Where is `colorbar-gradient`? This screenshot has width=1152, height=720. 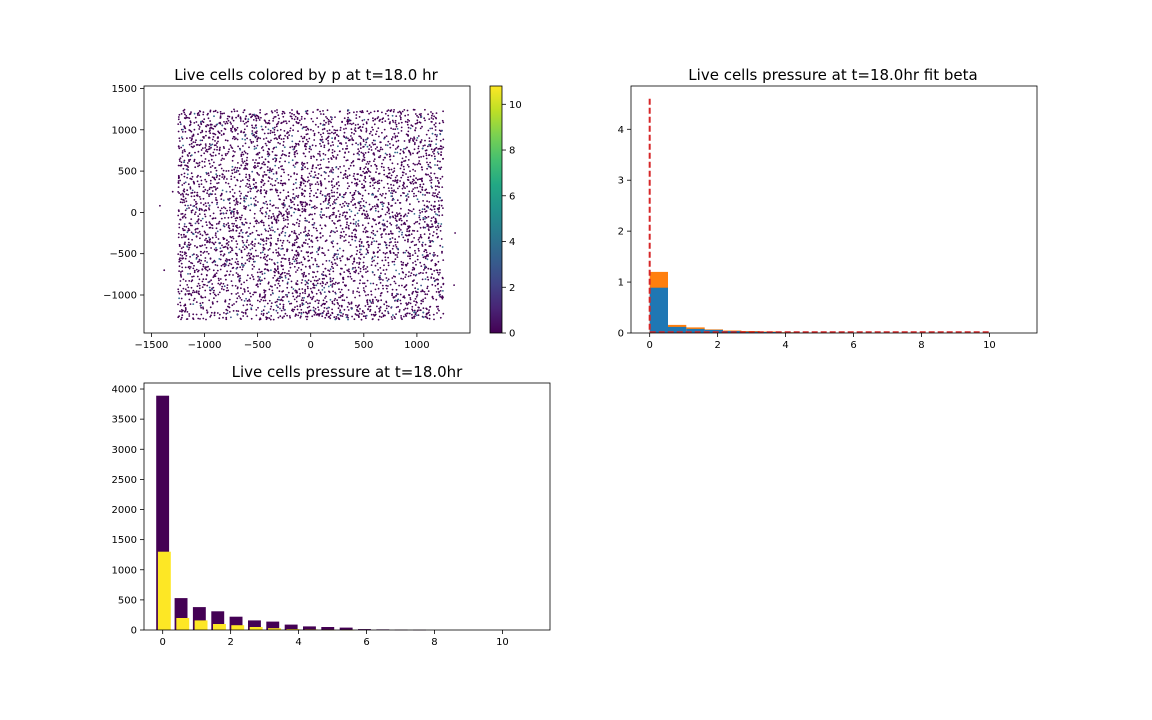
colorbar-gradient is located at coordinates (496, 209).